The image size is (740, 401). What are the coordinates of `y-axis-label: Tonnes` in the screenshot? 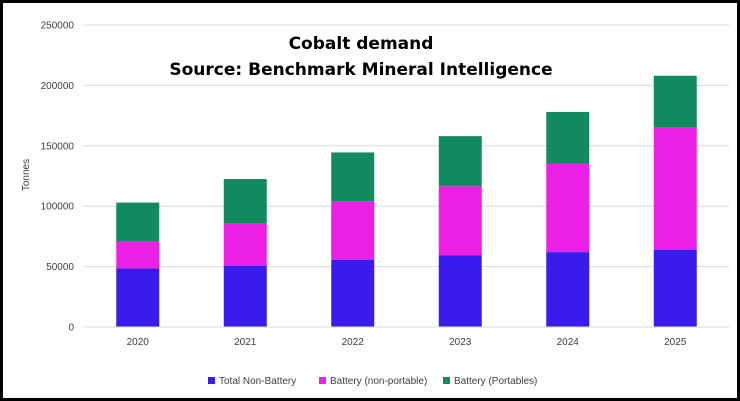 It's located at (26, 175).